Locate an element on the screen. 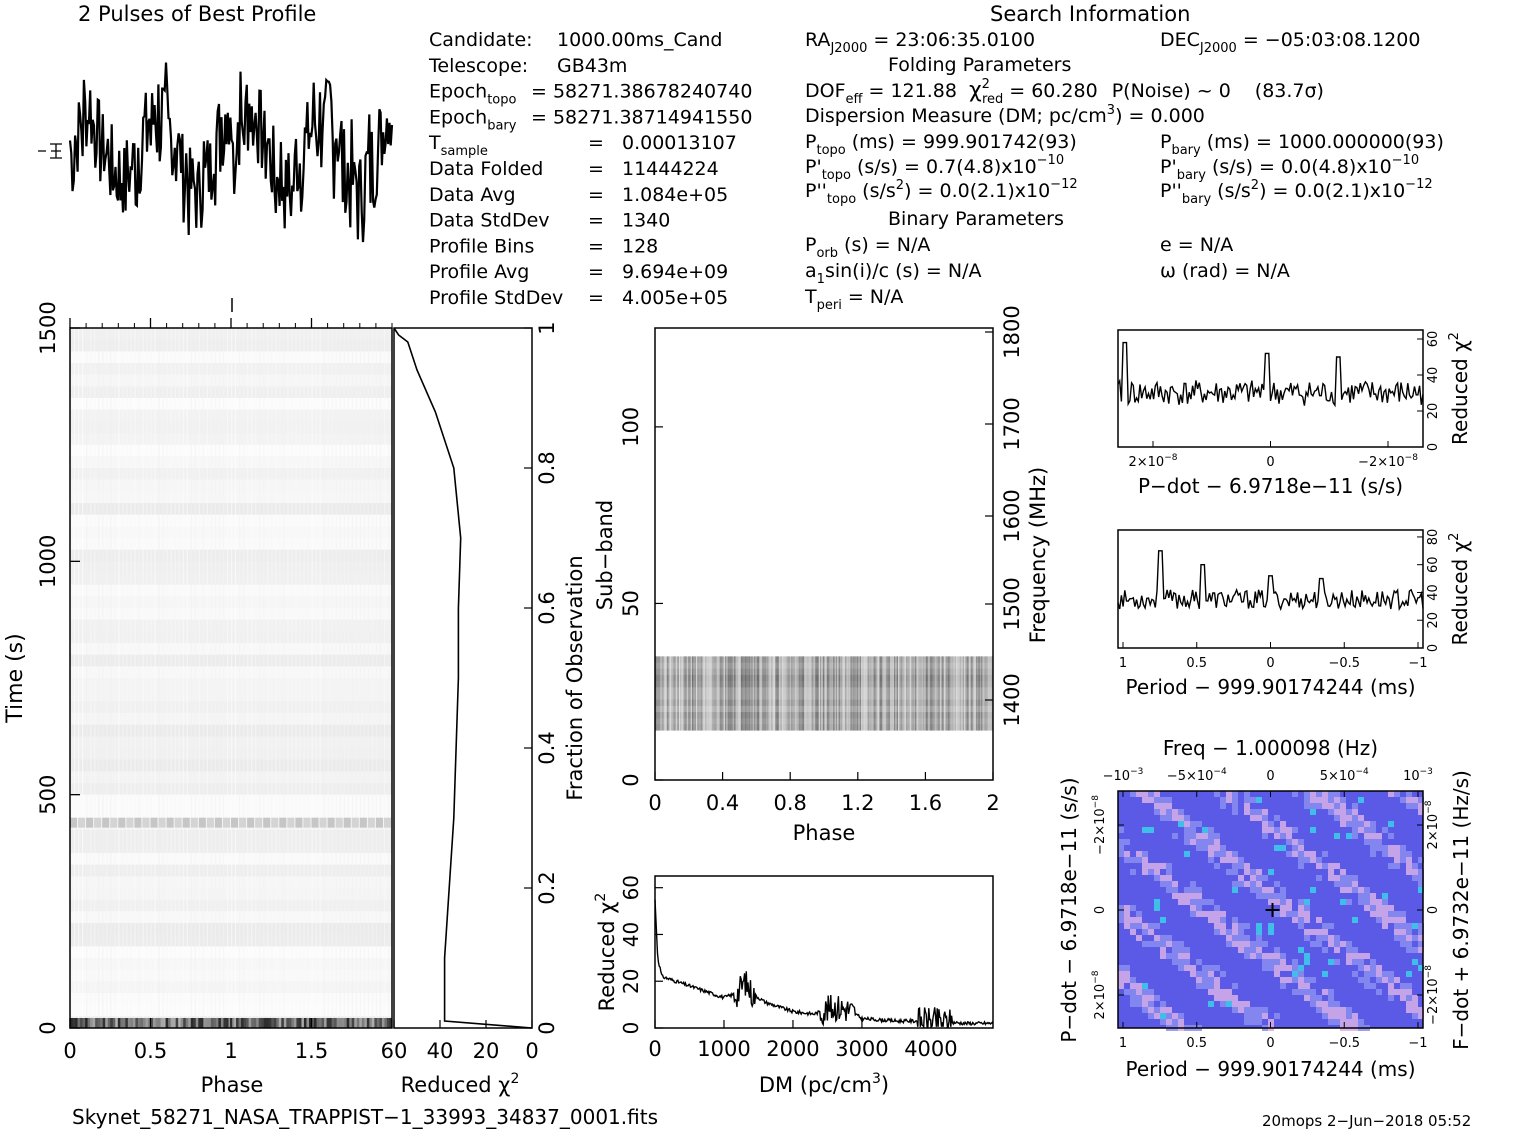 This screenshot has height=1133, width=1517. info-label-sub: topo is located at coordinates (501, 100).